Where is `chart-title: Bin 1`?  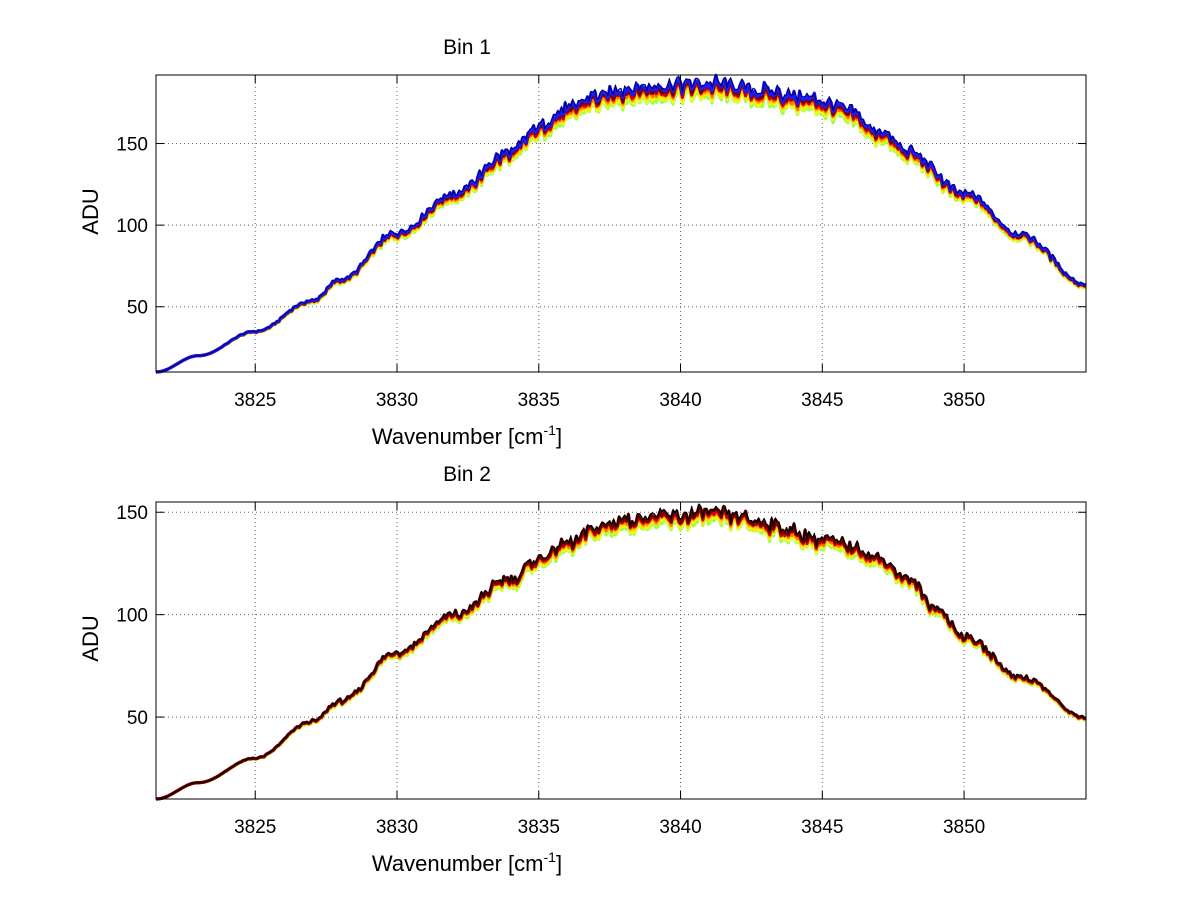
chart-title: Bin 1 is located at coordinates (467, 47).